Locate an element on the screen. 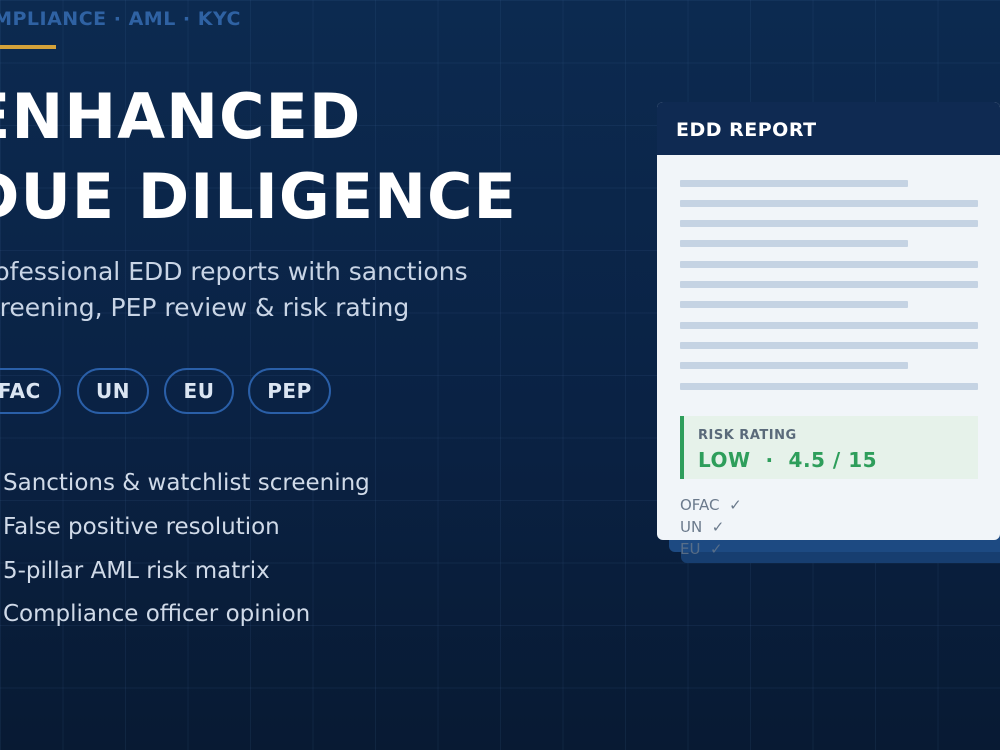 The height and width of the screenshot is (750, 1000). risk-box: RISK RATING LOW · 4.5 / 15 is located at coordinates (829, 447).